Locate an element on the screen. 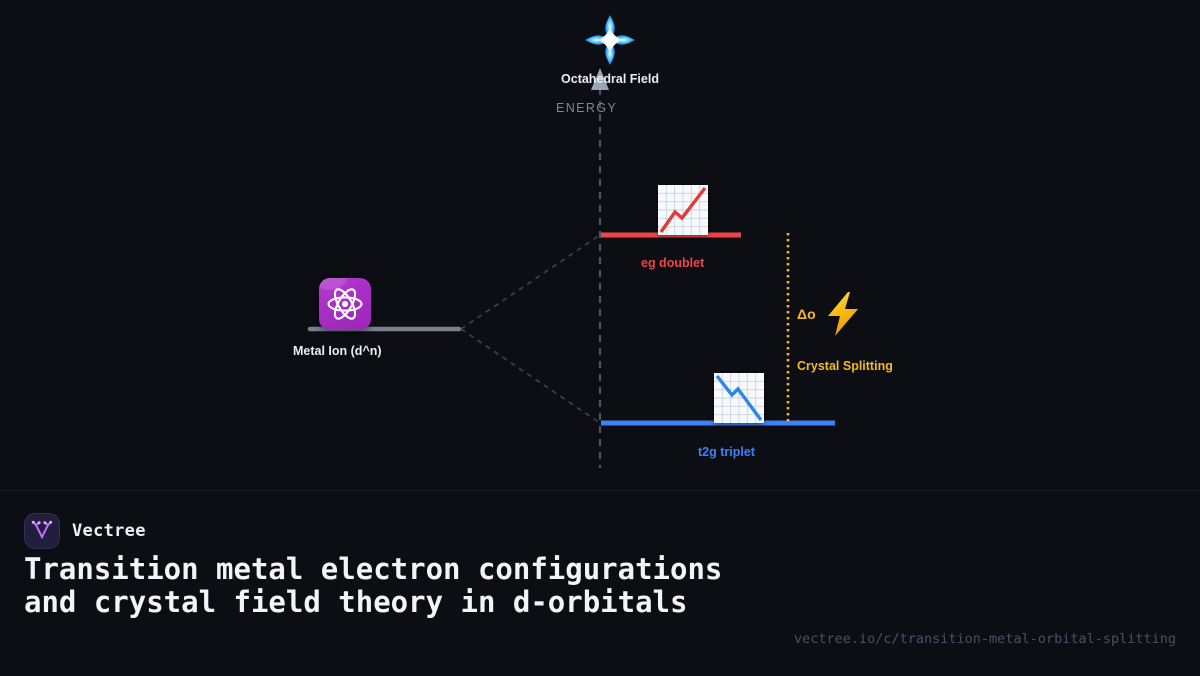 This screenshot has height=676, width=1200. metal-ion-icon-wrap is located at coordinates (345, 304).